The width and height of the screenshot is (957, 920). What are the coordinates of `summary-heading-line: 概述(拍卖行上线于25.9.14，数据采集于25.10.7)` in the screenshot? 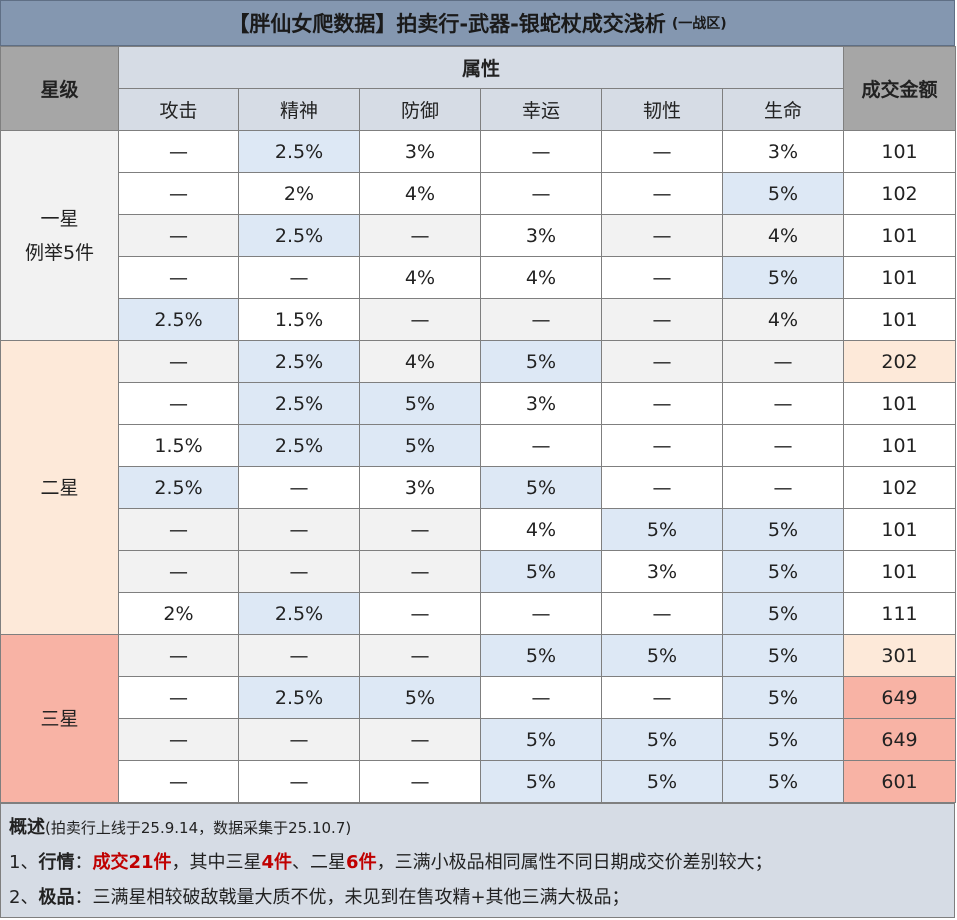 It's located at (477, 827).